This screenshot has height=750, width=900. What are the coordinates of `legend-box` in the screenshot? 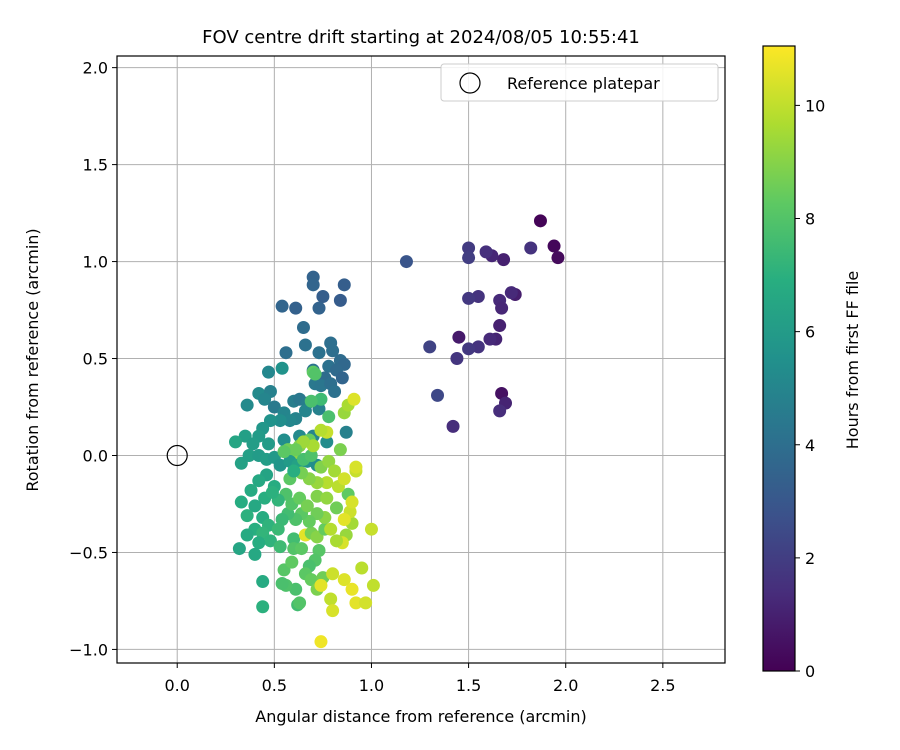 It's located at (579, 82).